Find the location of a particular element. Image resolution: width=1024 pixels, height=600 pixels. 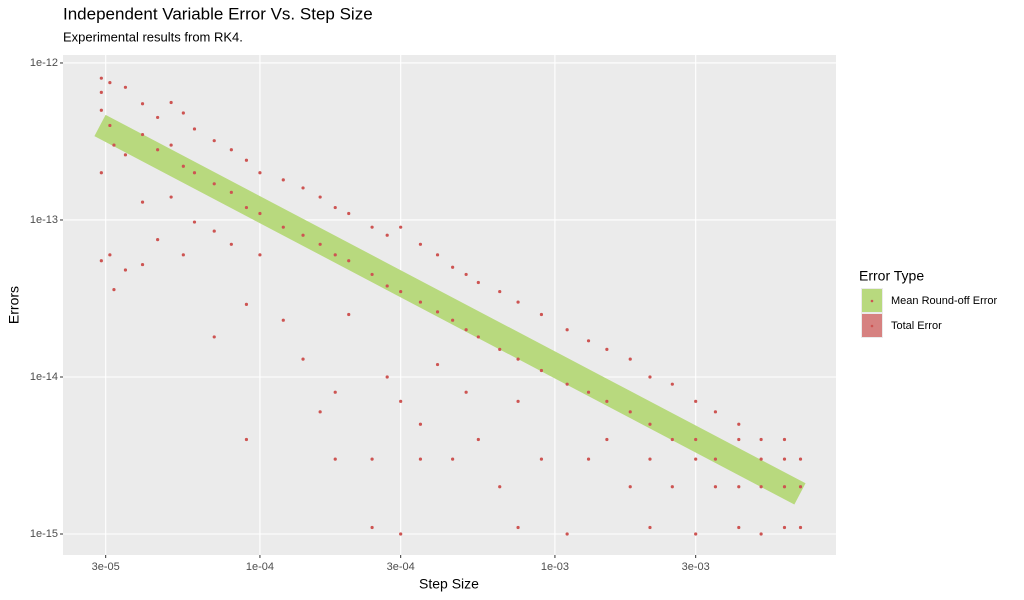

legend-title: Error Type is located at coordinates (891, 276).